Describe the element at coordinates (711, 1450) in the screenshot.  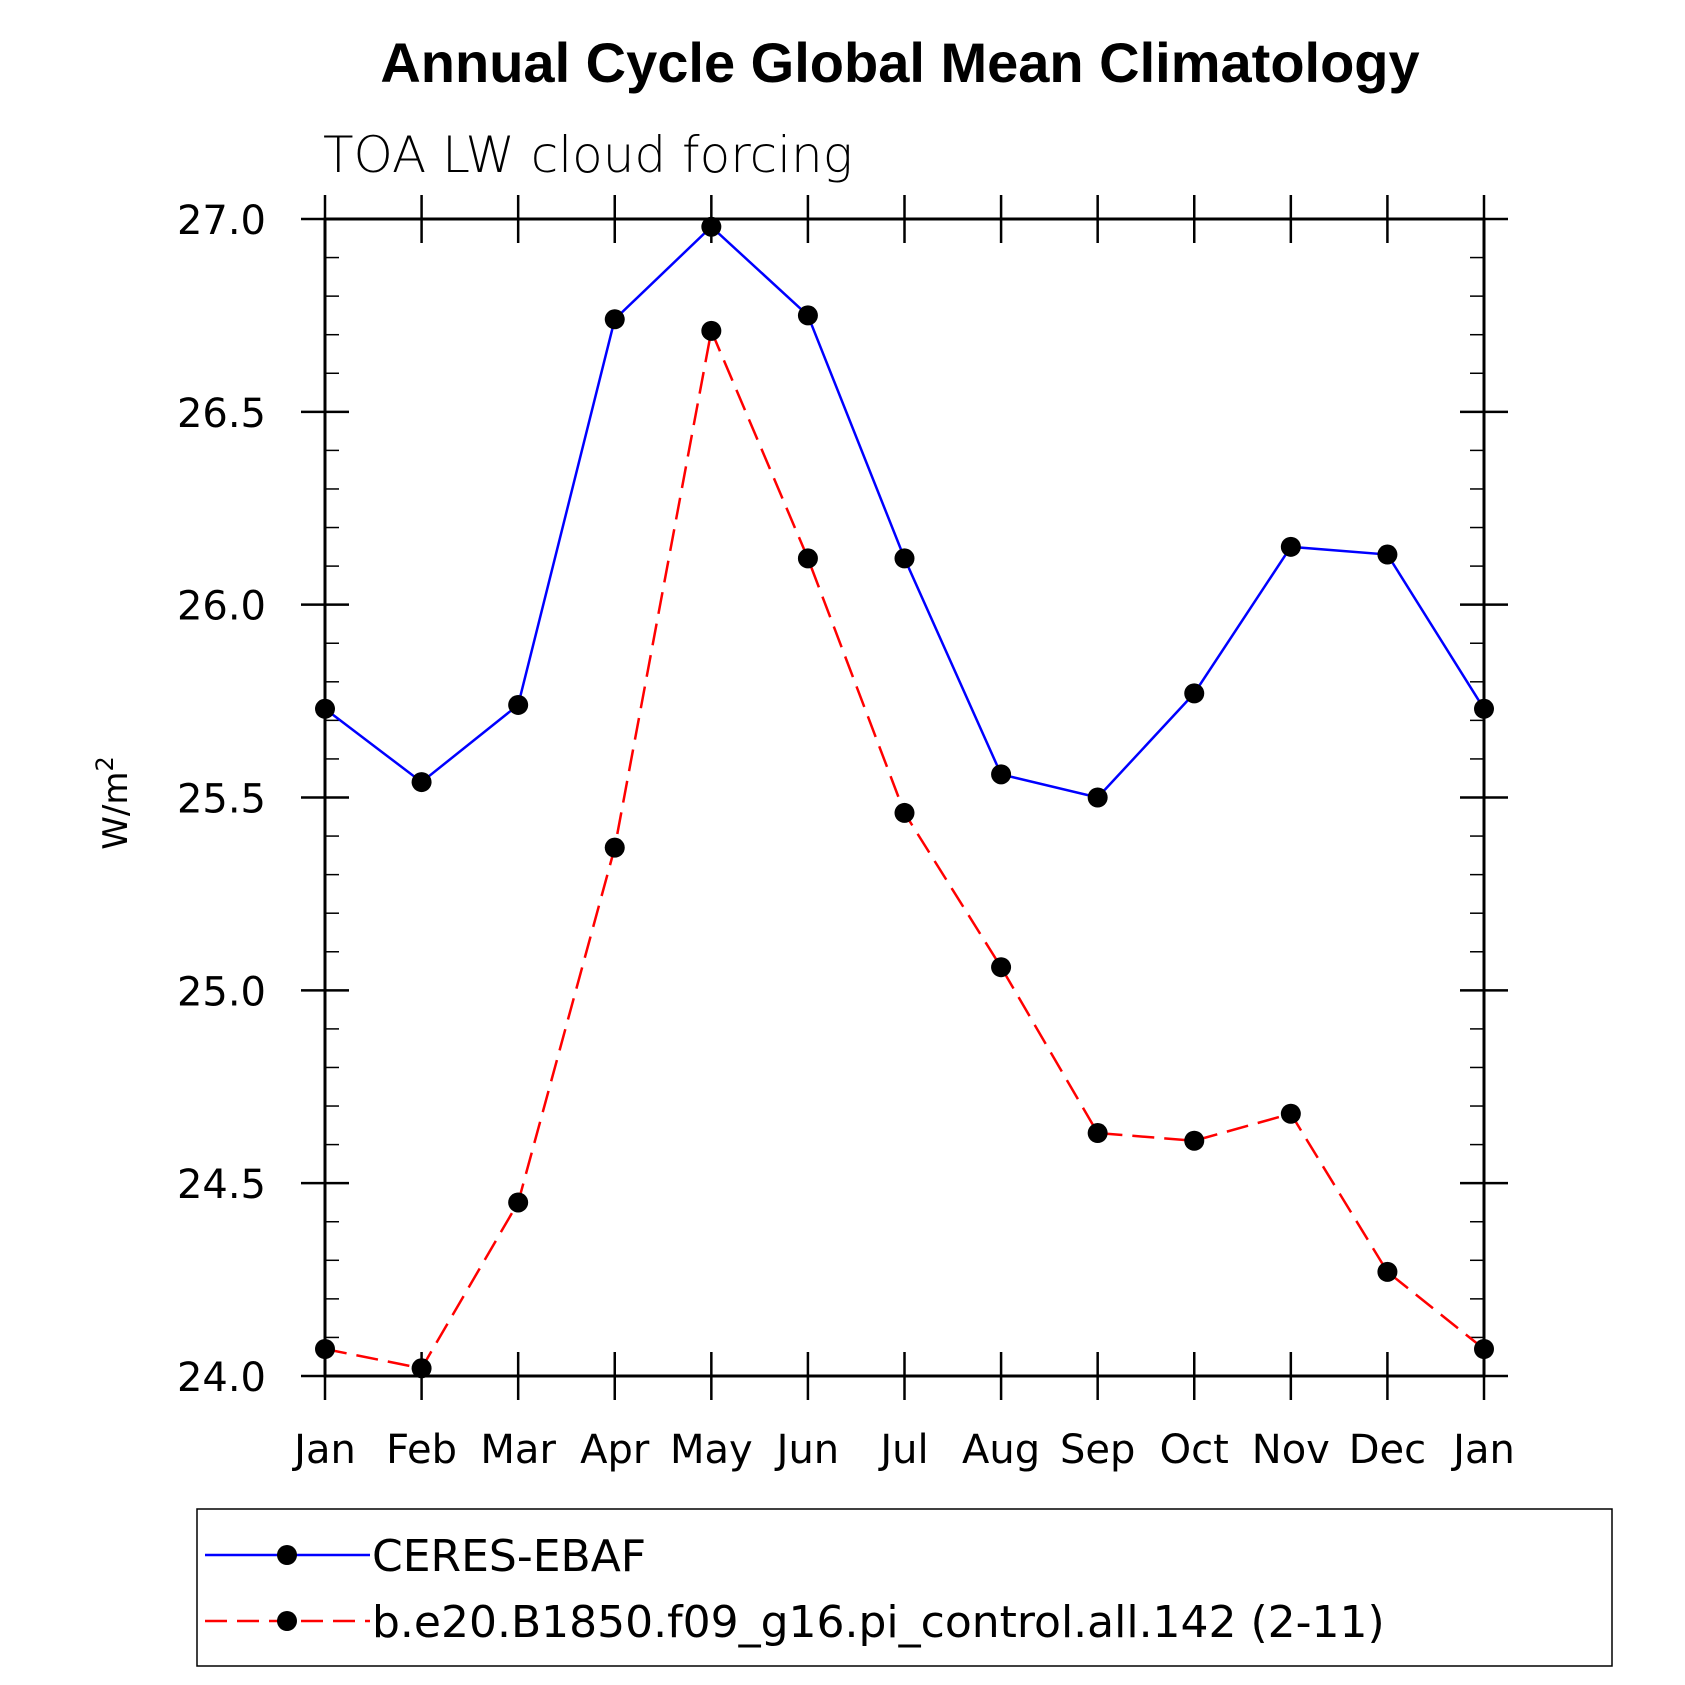
I see `x-tick-label: May` at that location.